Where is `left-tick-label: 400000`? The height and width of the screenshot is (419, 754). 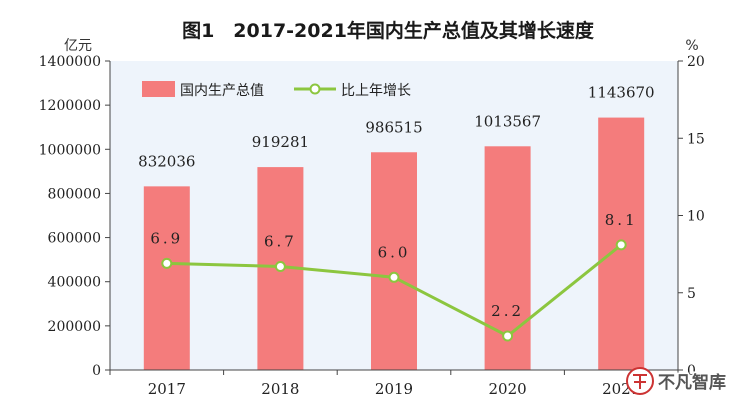 left-tick-label: 400000 is located at coordinates (74, 283).